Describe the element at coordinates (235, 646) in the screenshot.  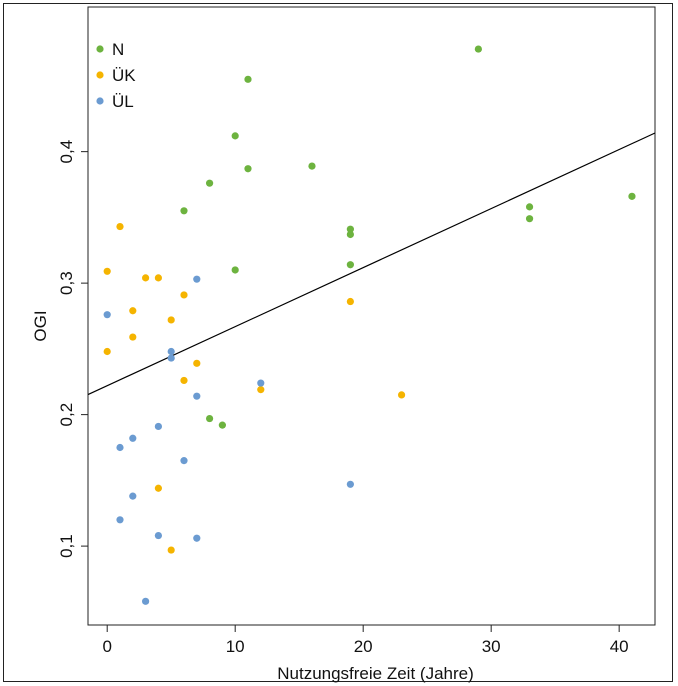
I see `x-tick-label: 10` at that location.